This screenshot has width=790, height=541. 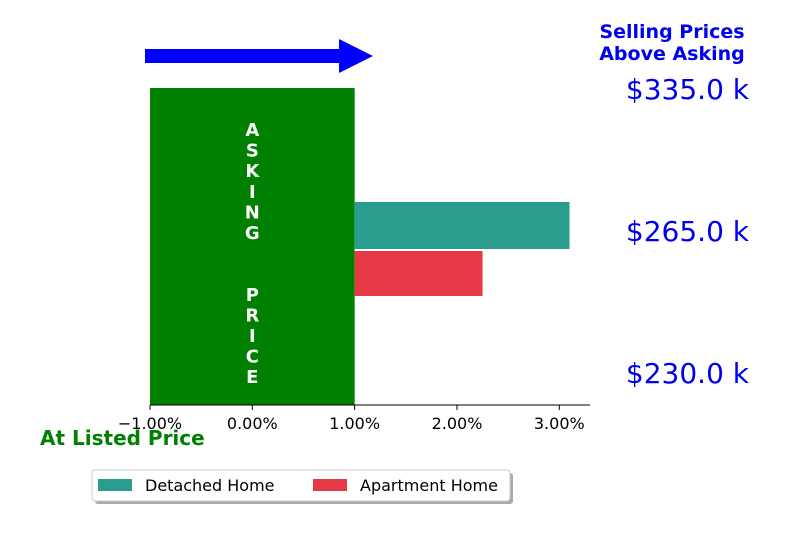 I want to click on price-label-middle: $265.0 k, so click(x=688, y=231).